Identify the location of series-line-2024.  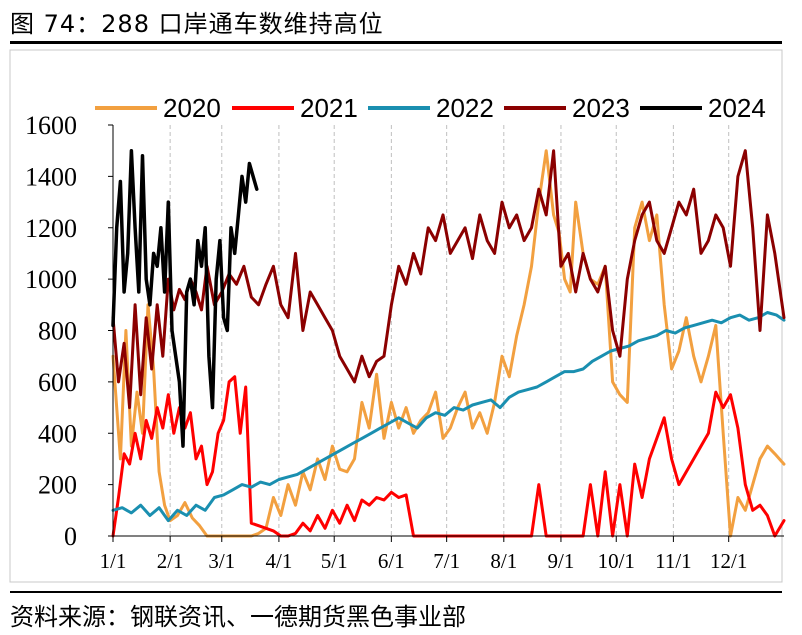
(185, 298).